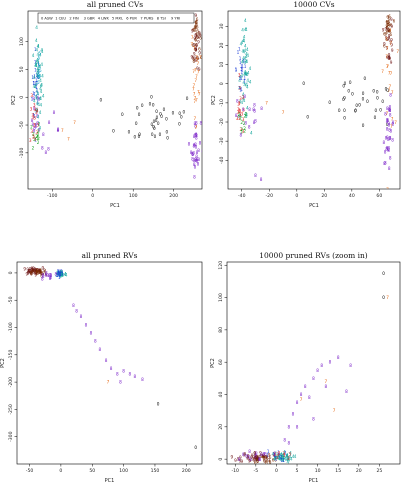  Describe the element at coordinates (131, 18) in the screenshot. I see `legend-entry: 6 PUR` at that location.